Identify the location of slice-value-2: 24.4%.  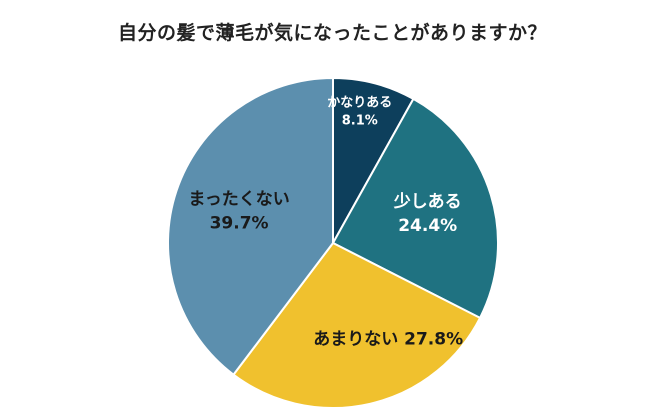
(427, 226).